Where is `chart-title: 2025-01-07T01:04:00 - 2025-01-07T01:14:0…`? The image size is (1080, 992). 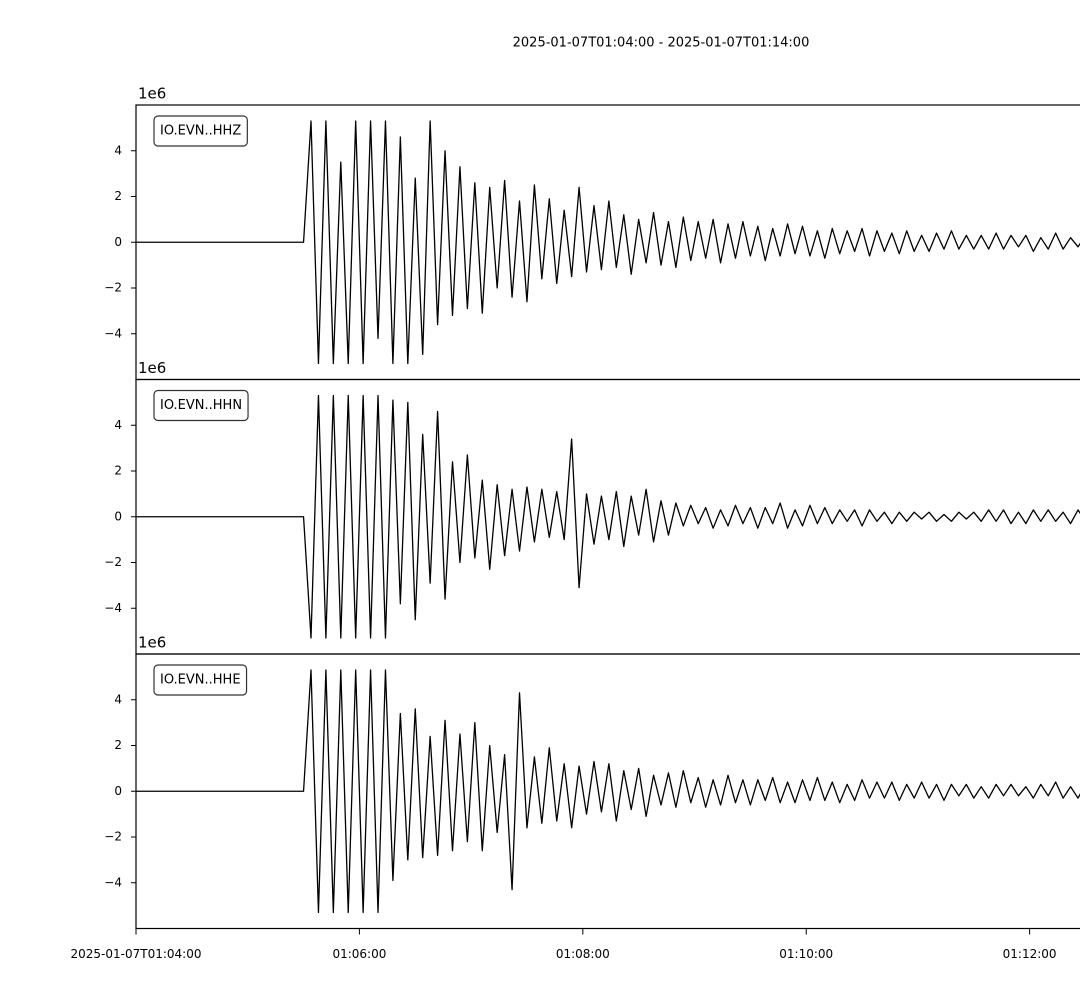 chart-title: 2025-01-07T01:04:00 - 2025-01-07T01:14:0… is located at coordinates (661, 43).